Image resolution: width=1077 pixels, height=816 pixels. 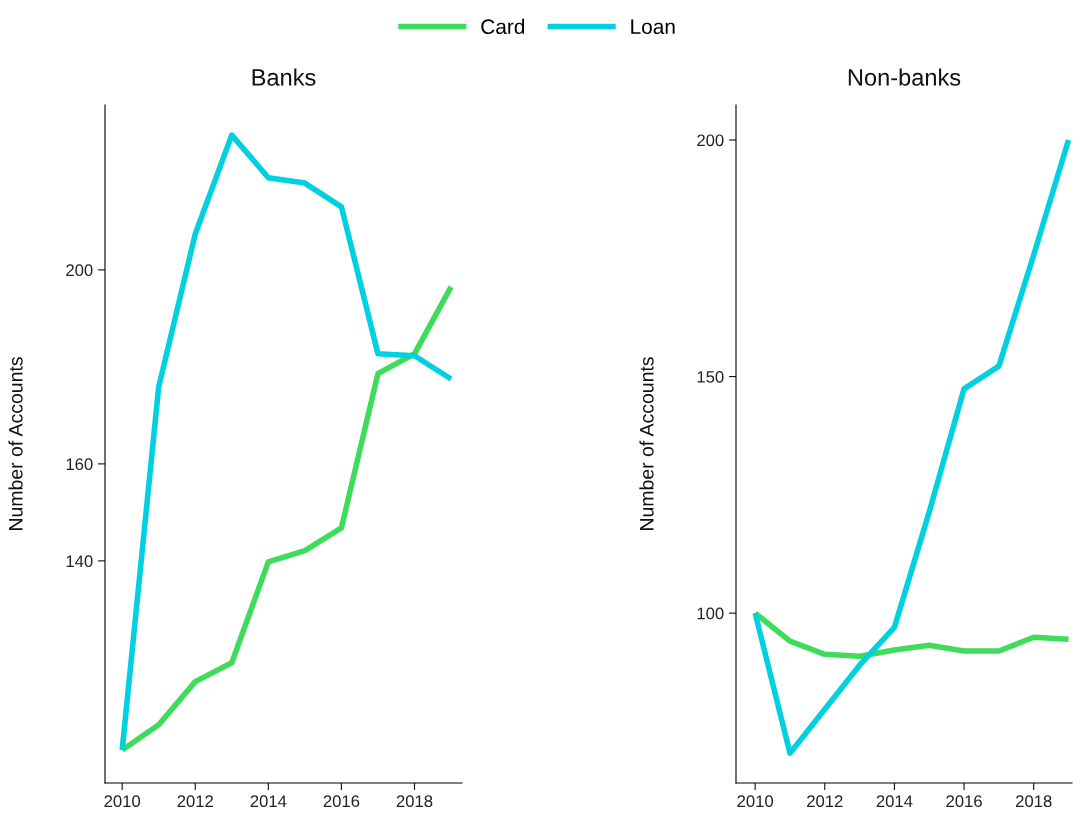 I want to click on chart-title: Banks, so click(x=284, y=77).